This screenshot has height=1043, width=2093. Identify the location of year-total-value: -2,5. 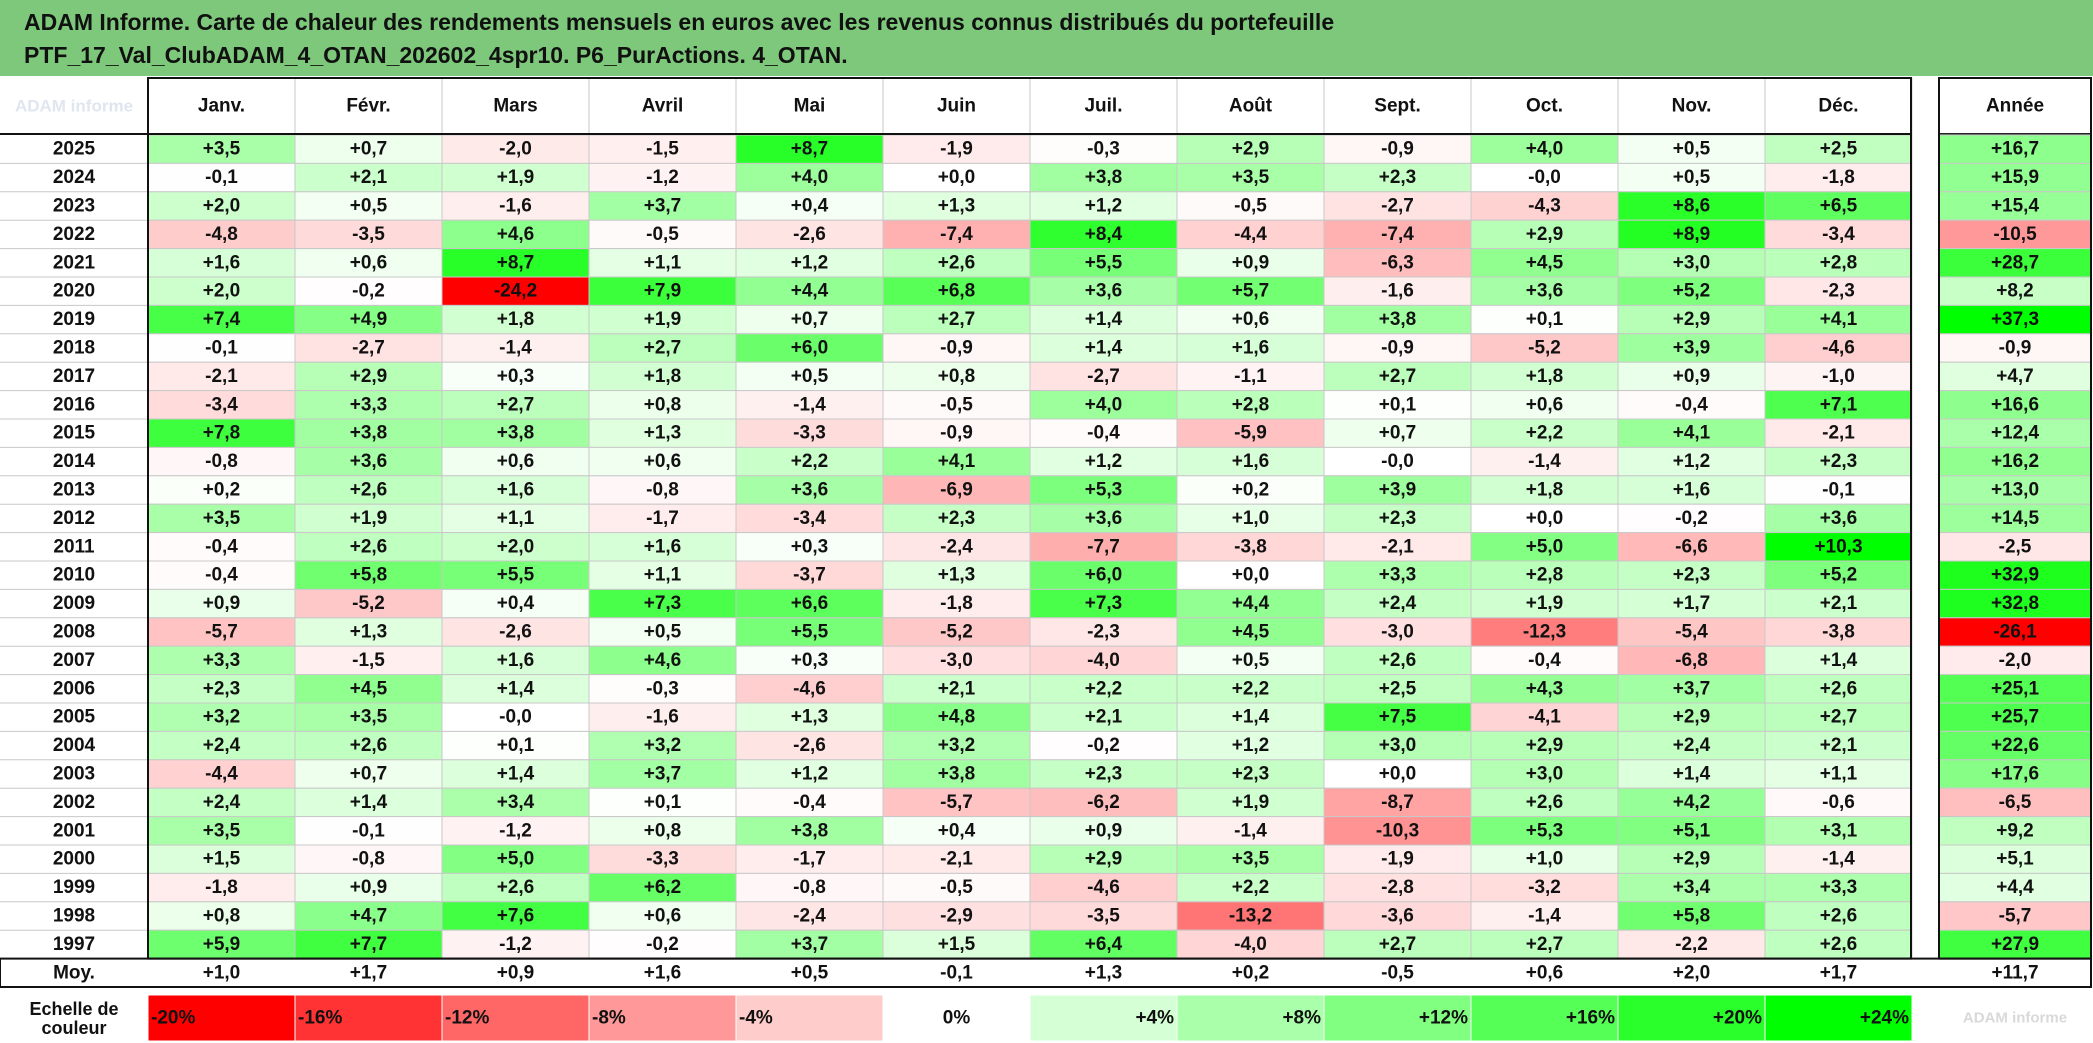
(2015, 546).